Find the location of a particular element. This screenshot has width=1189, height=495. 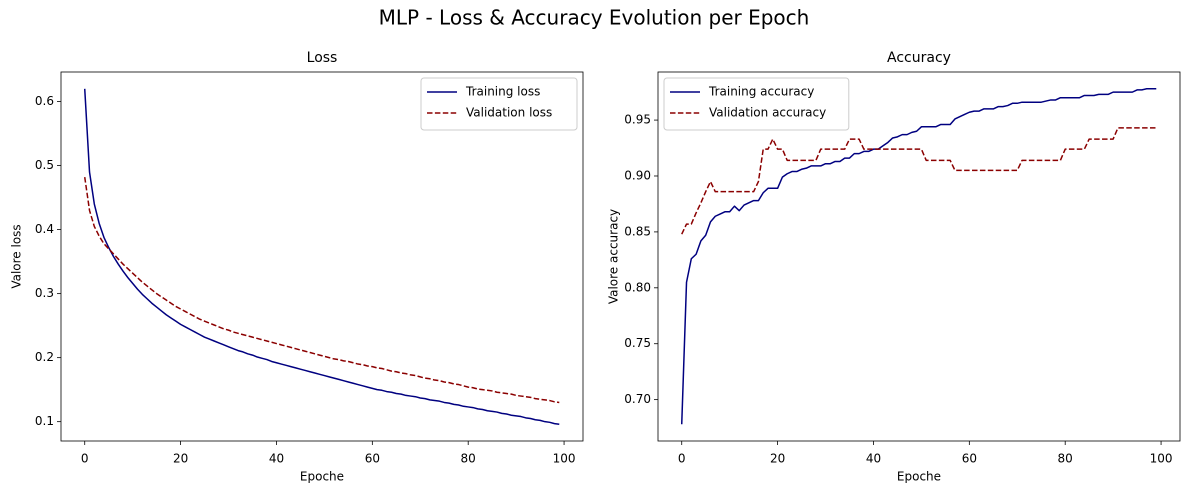

series-line is located at coordinates (919, 181).